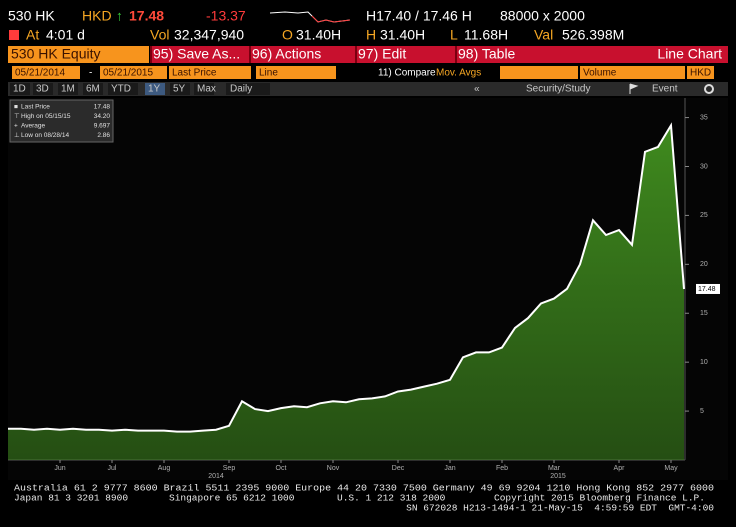 This screenshot has width=736, height=527. I want to click on currency: HKD, so click(97, 16).